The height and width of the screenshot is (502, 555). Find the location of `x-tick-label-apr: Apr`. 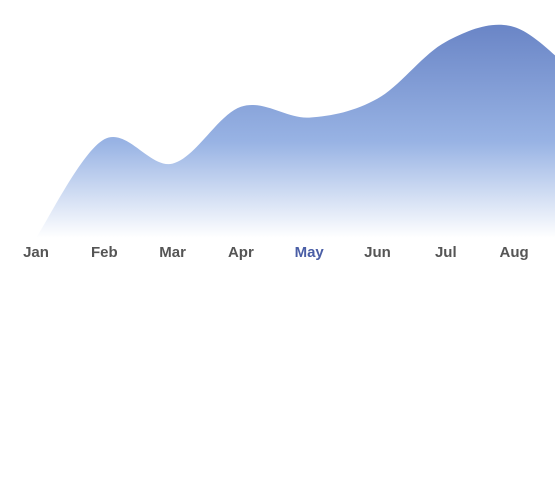

x-tick-label-apr: Apr is located at coordinates (241, 252).